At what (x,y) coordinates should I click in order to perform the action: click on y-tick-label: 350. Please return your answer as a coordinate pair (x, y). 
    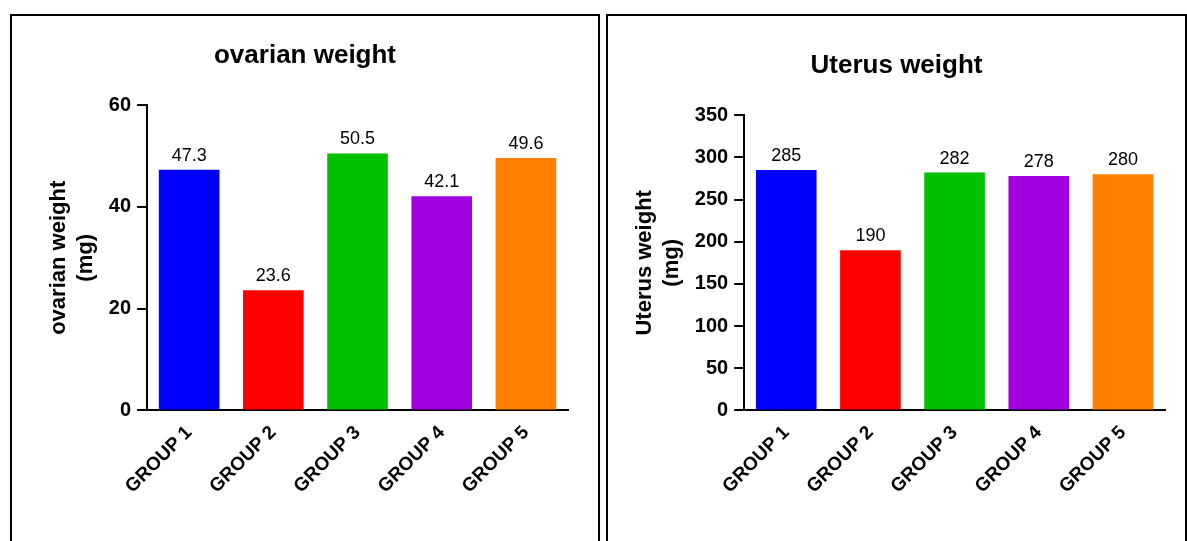
    Looking at the image, I should click on (711, 113).